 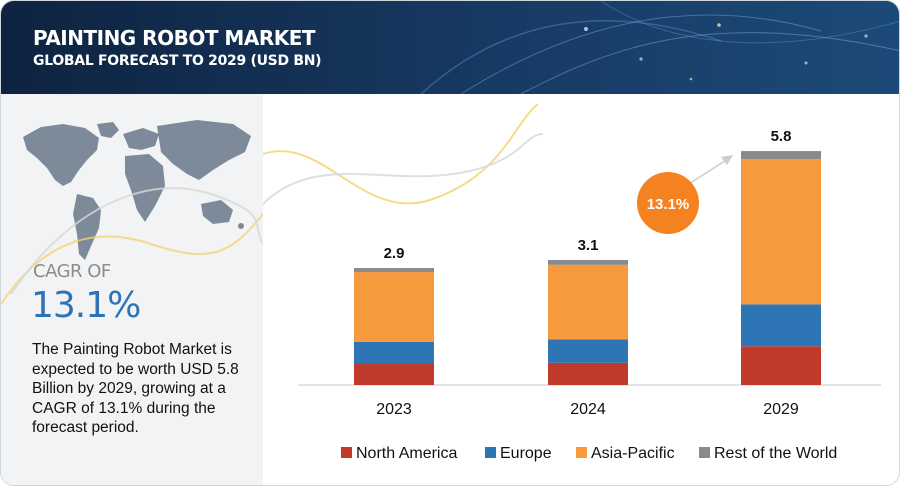 What do you see at coordinates (174, 38) in the screenshot?
I see `page-title: PAINTING ROBOT MARKET` at bounding box center [174, 38].